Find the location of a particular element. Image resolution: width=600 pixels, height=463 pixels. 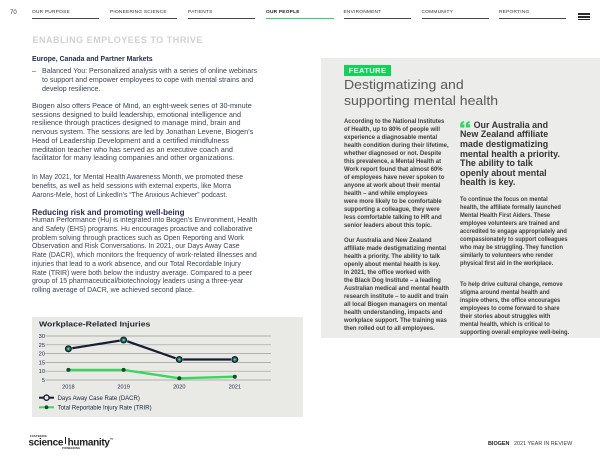

svg-text: 25 is located at coordinates (42, 346).